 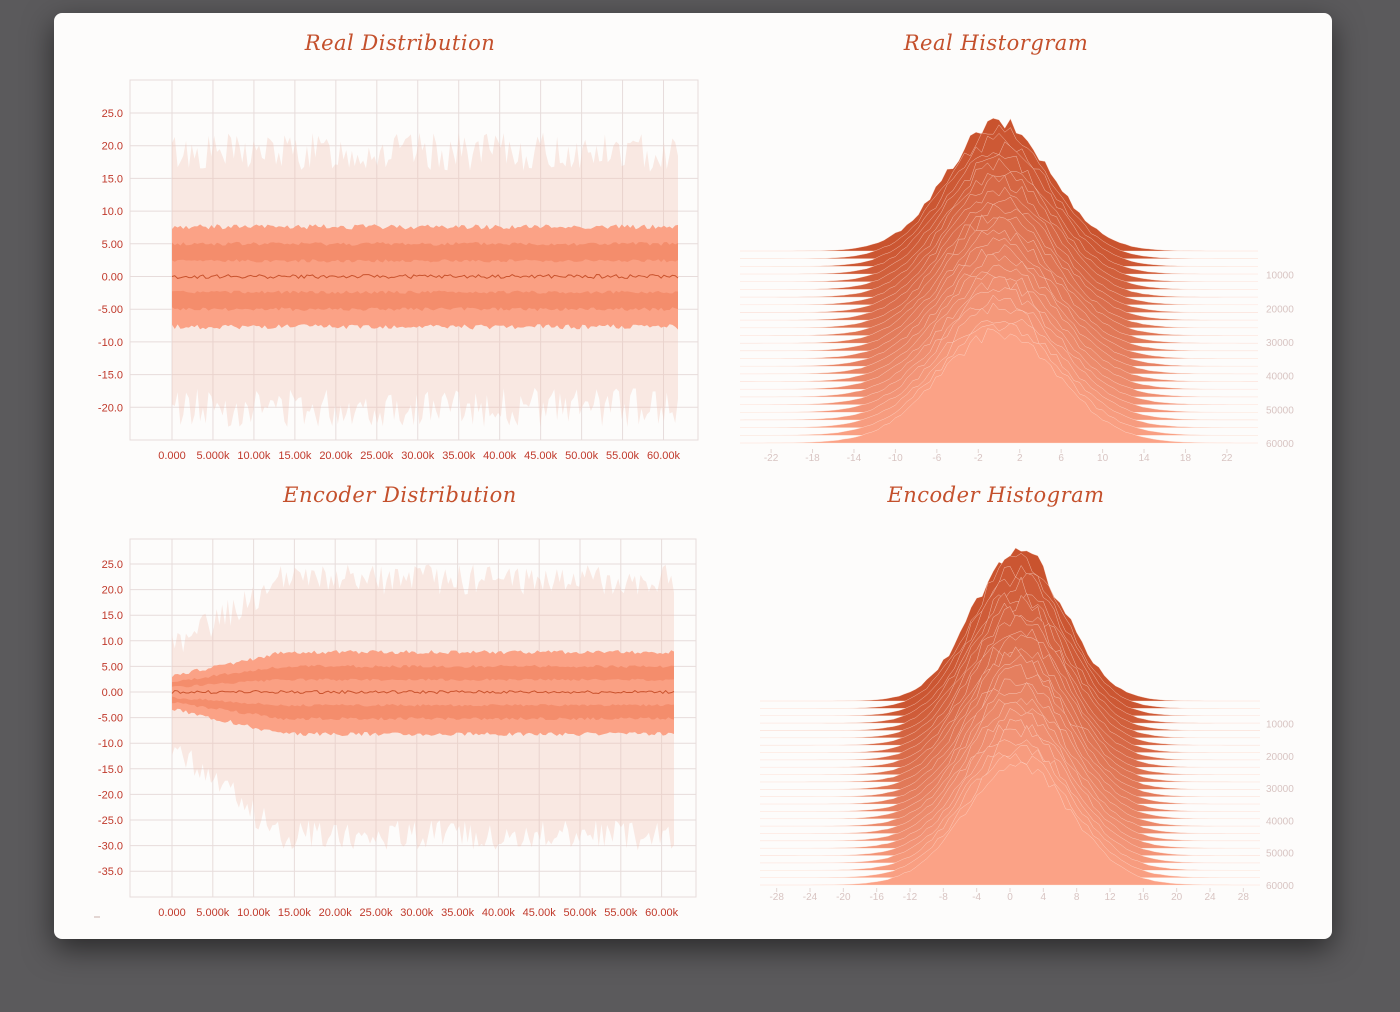 I want to click on x-tick-label: -16, so click(x=876, y=897).